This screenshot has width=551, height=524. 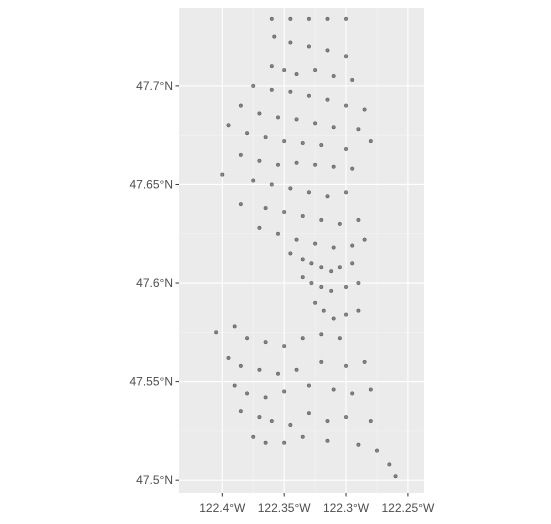 What do you see at coordinates (346, 508) in the screenshot?
I see `x-tick-label: 122.3°W` at bounding box center [346, 508].